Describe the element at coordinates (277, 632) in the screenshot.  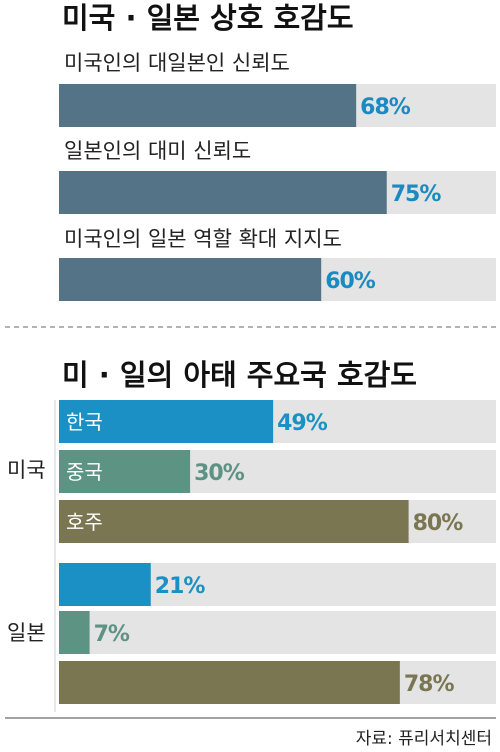
I see `bar-track` at that location.